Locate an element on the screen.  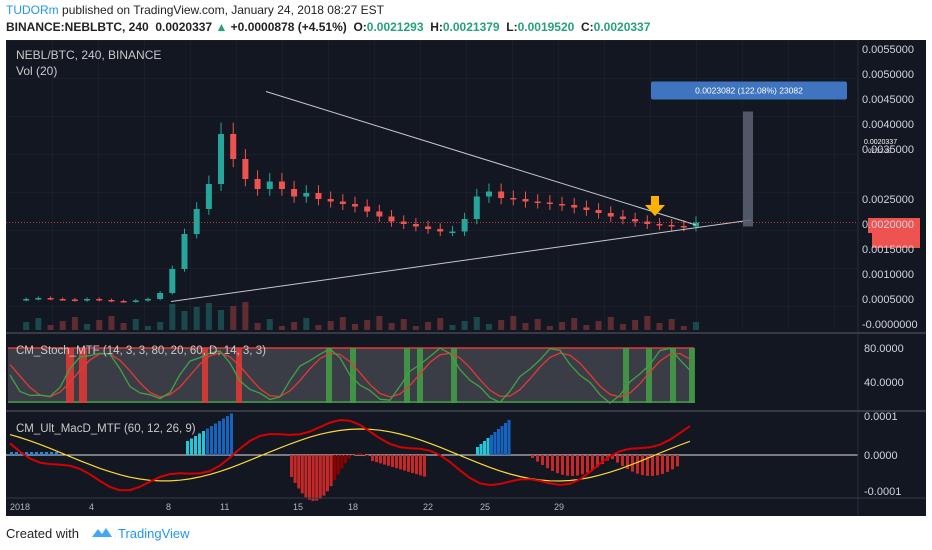
tradingview-link: TradingView is located at coordinates (154, 533).